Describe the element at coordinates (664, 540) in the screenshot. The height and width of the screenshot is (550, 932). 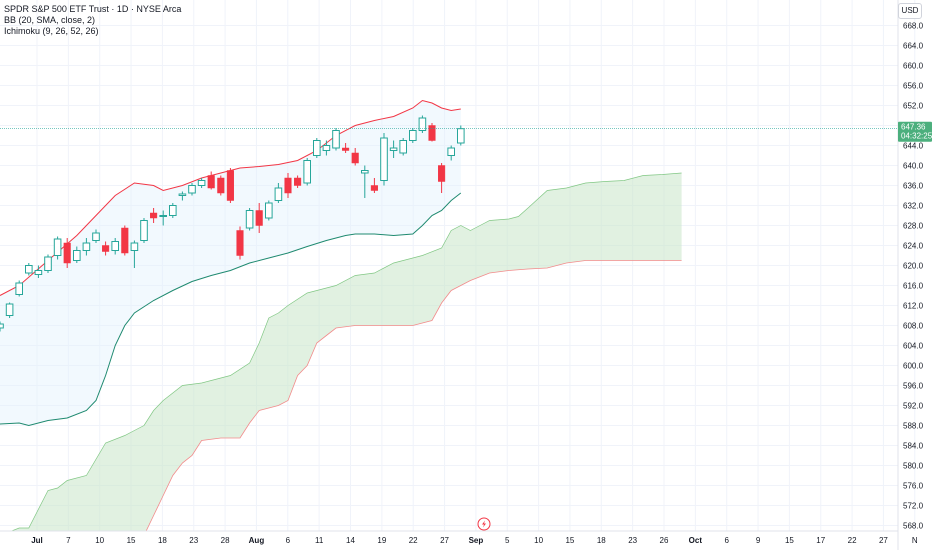
I see `time-tick-label: 26` at that location.